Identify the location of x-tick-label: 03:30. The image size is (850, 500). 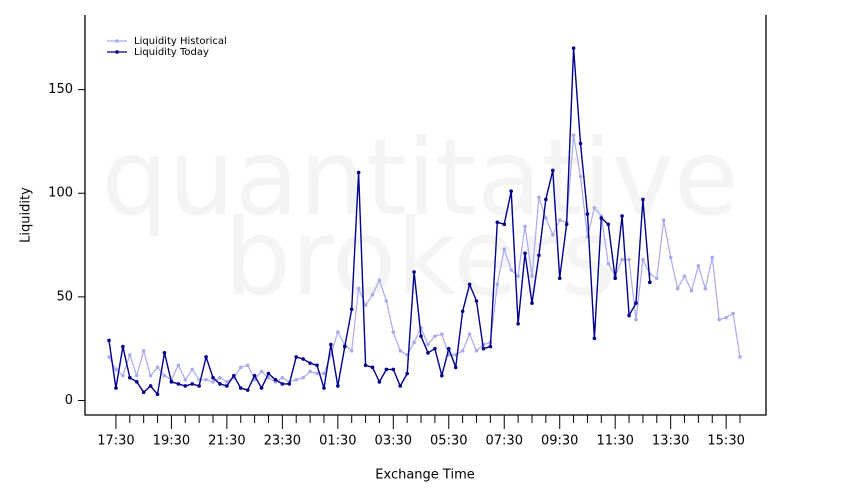
(393, 441).